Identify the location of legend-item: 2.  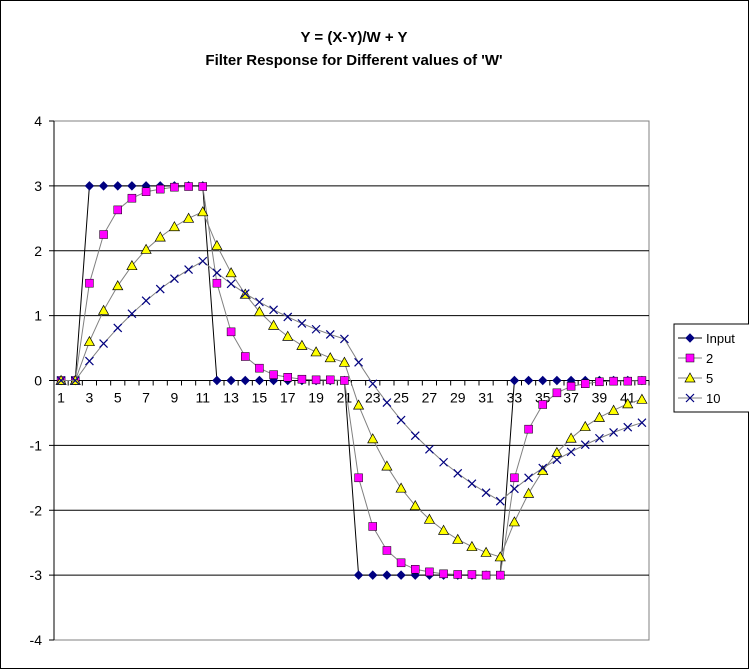
(695, 358).